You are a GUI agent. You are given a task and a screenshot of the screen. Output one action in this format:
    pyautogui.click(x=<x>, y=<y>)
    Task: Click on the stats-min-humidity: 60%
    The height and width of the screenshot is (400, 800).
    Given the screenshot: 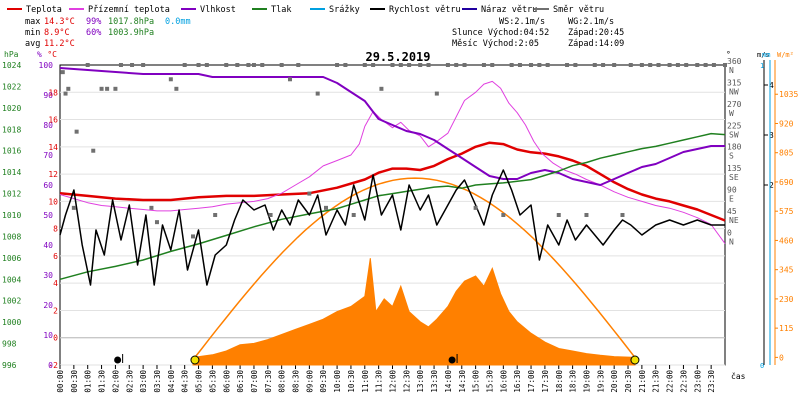 What is the action you would take?
    pyautogui.click(x=93, y=33)
    